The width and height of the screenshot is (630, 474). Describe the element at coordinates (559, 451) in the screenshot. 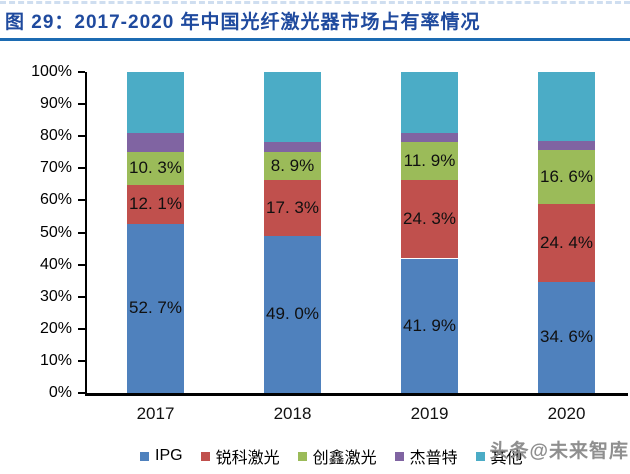

I see `watermark: 头条@未来智库` at that location.